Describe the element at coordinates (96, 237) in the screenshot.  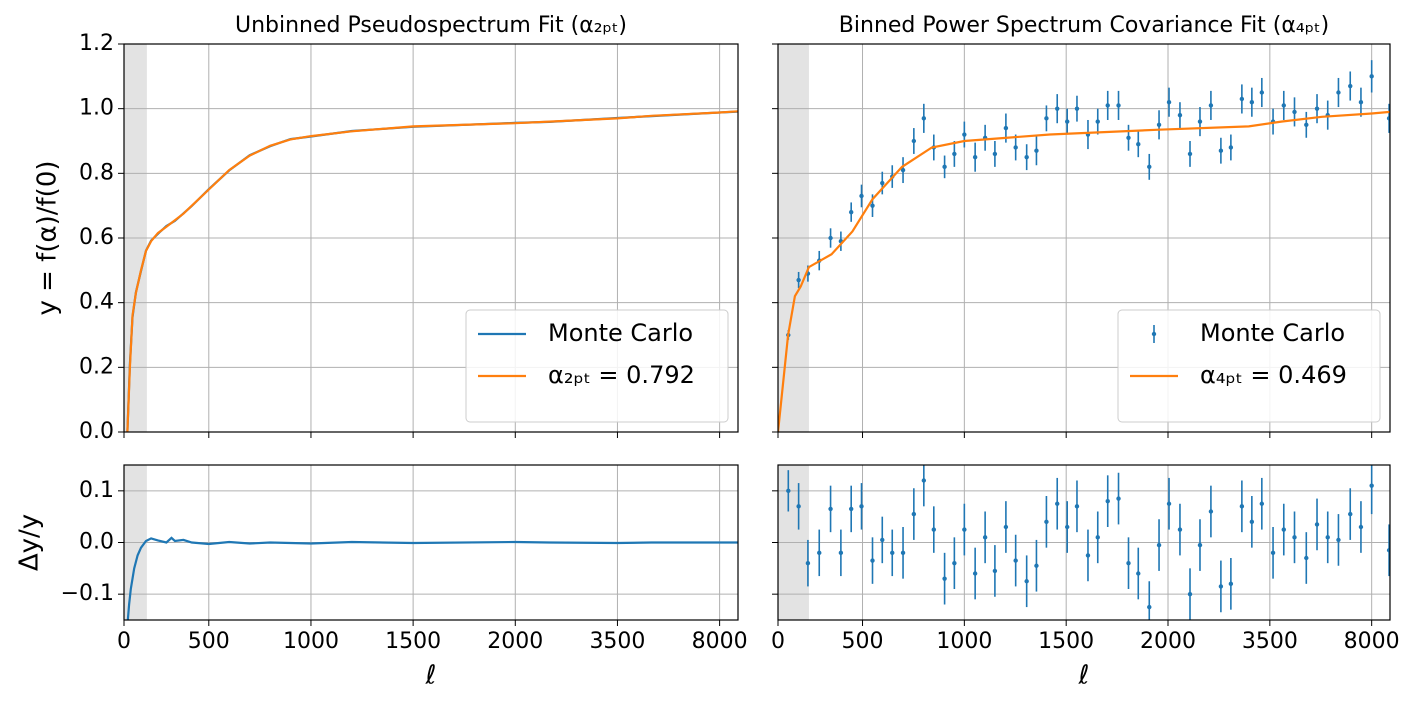
I see `y-tick-label: 0.6` at that location.